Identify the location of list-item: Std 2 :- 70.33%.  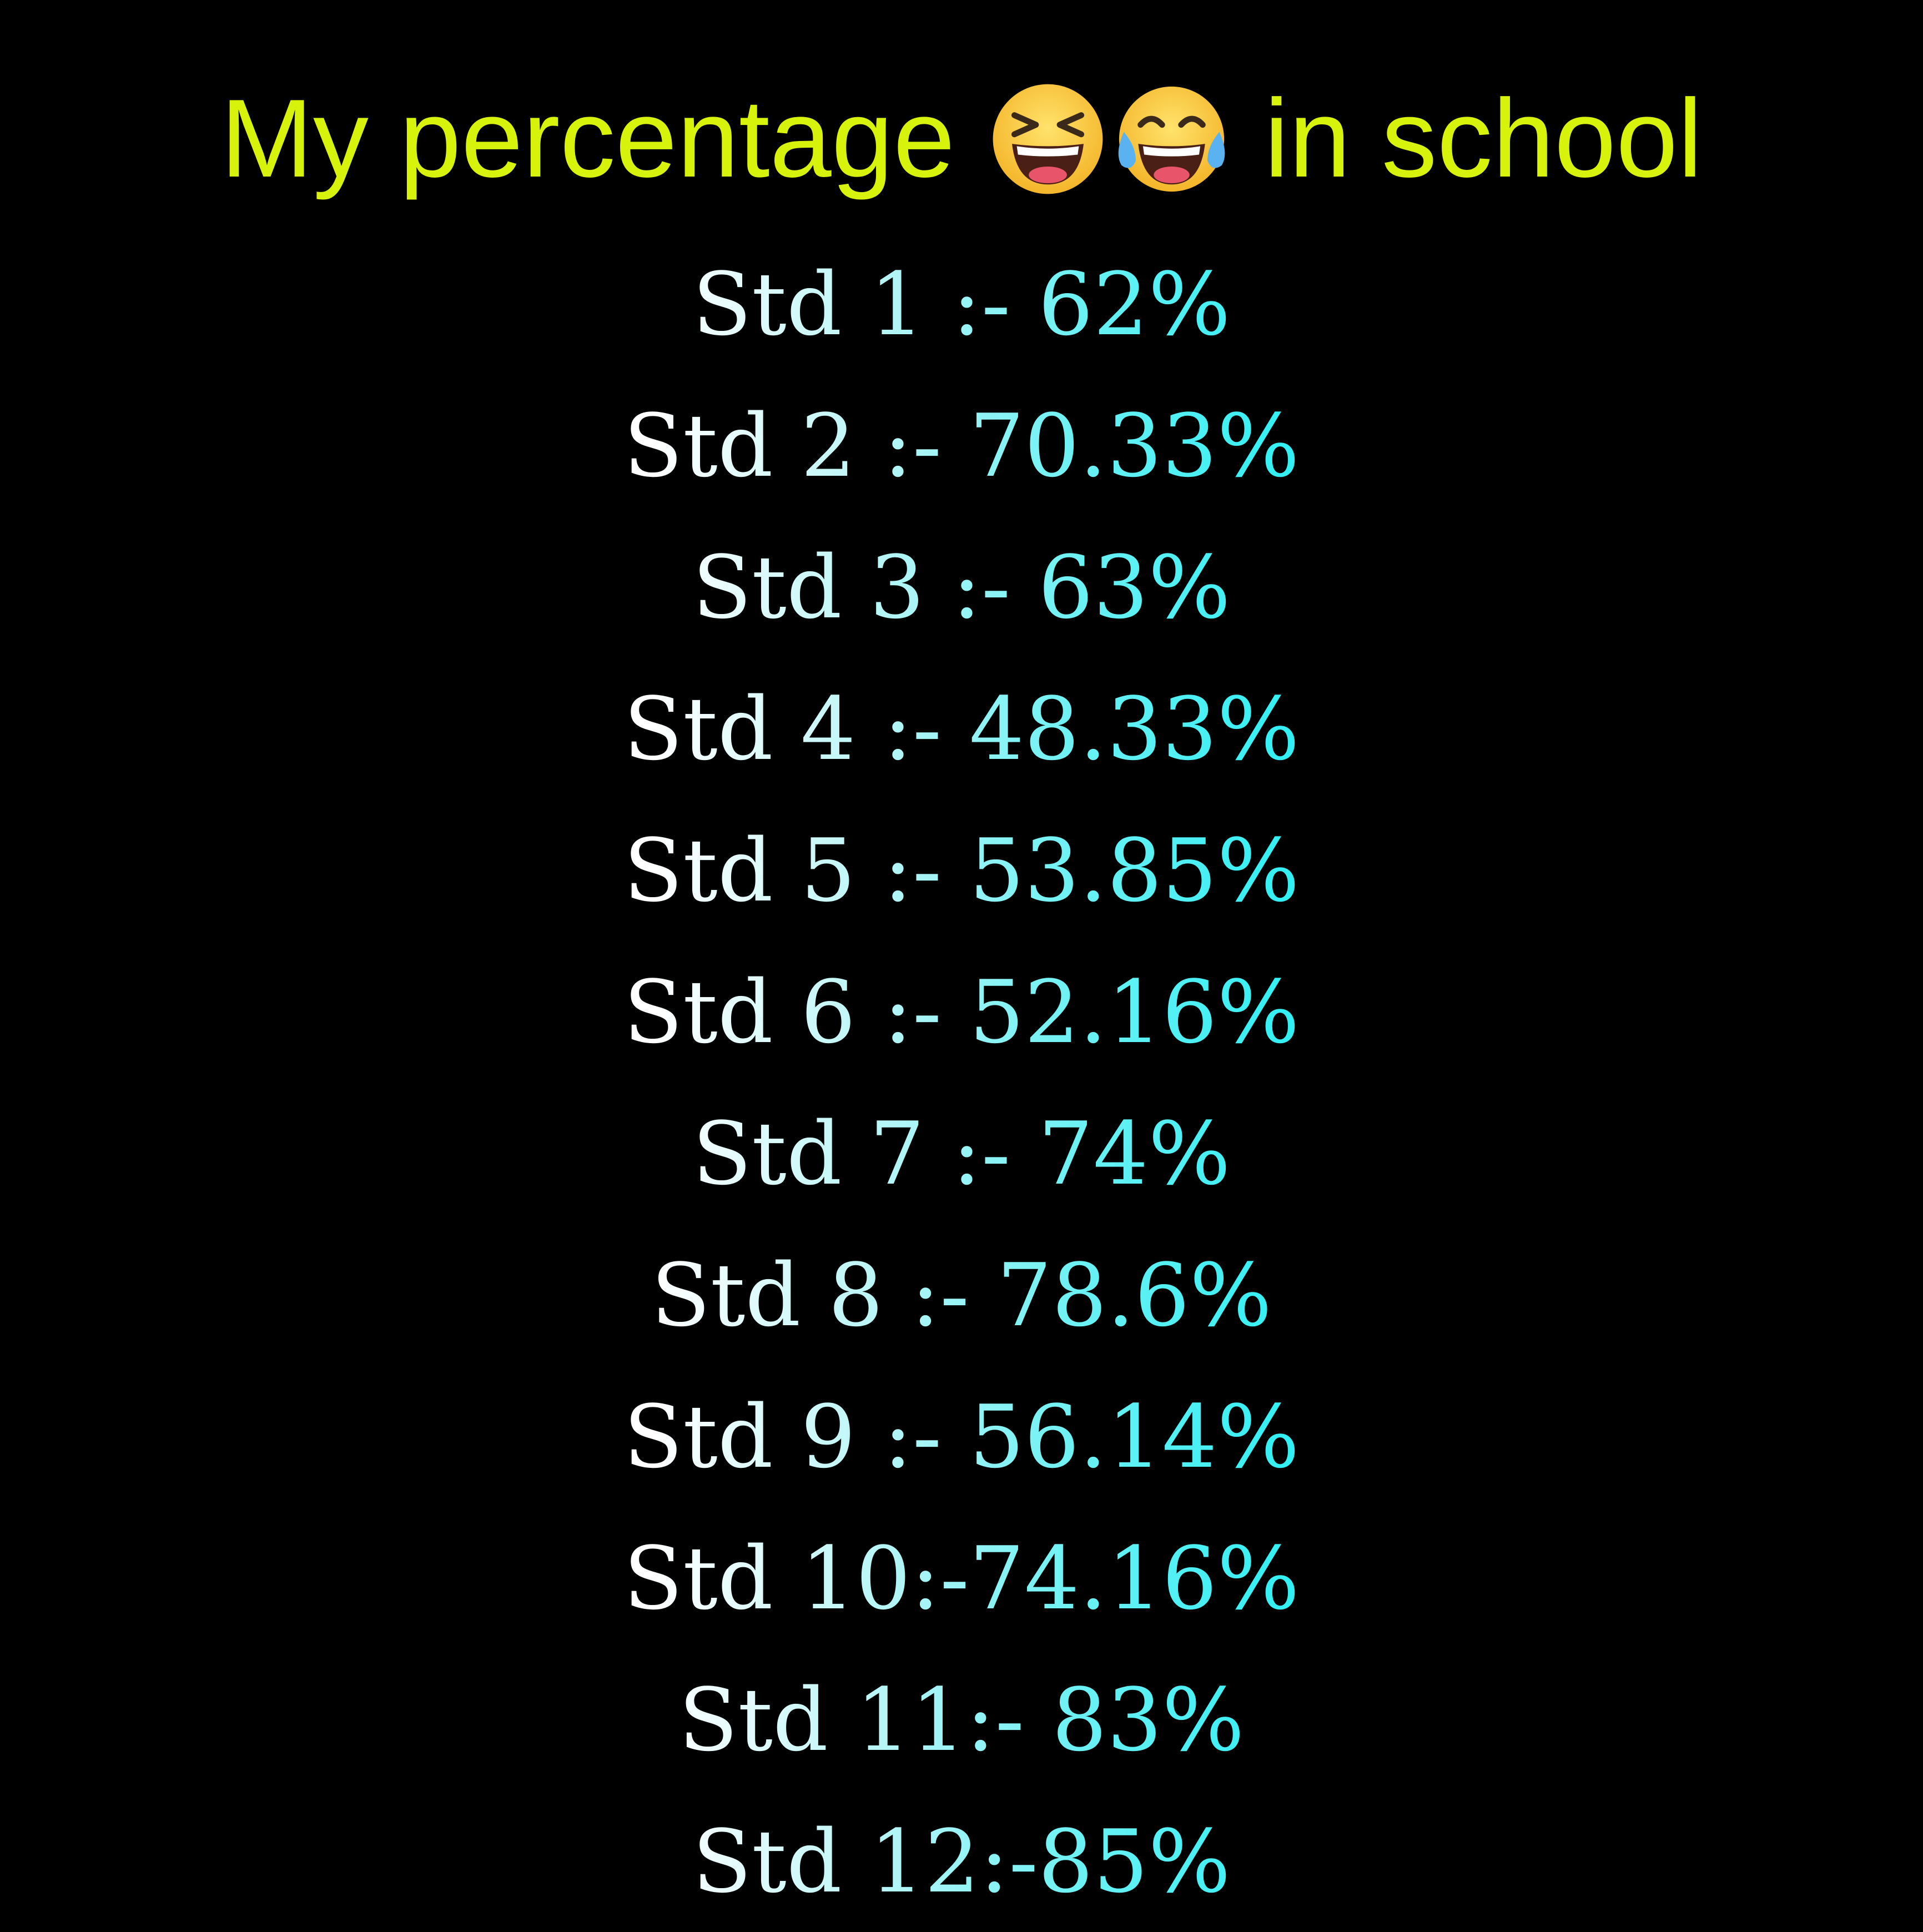
(961, 446).